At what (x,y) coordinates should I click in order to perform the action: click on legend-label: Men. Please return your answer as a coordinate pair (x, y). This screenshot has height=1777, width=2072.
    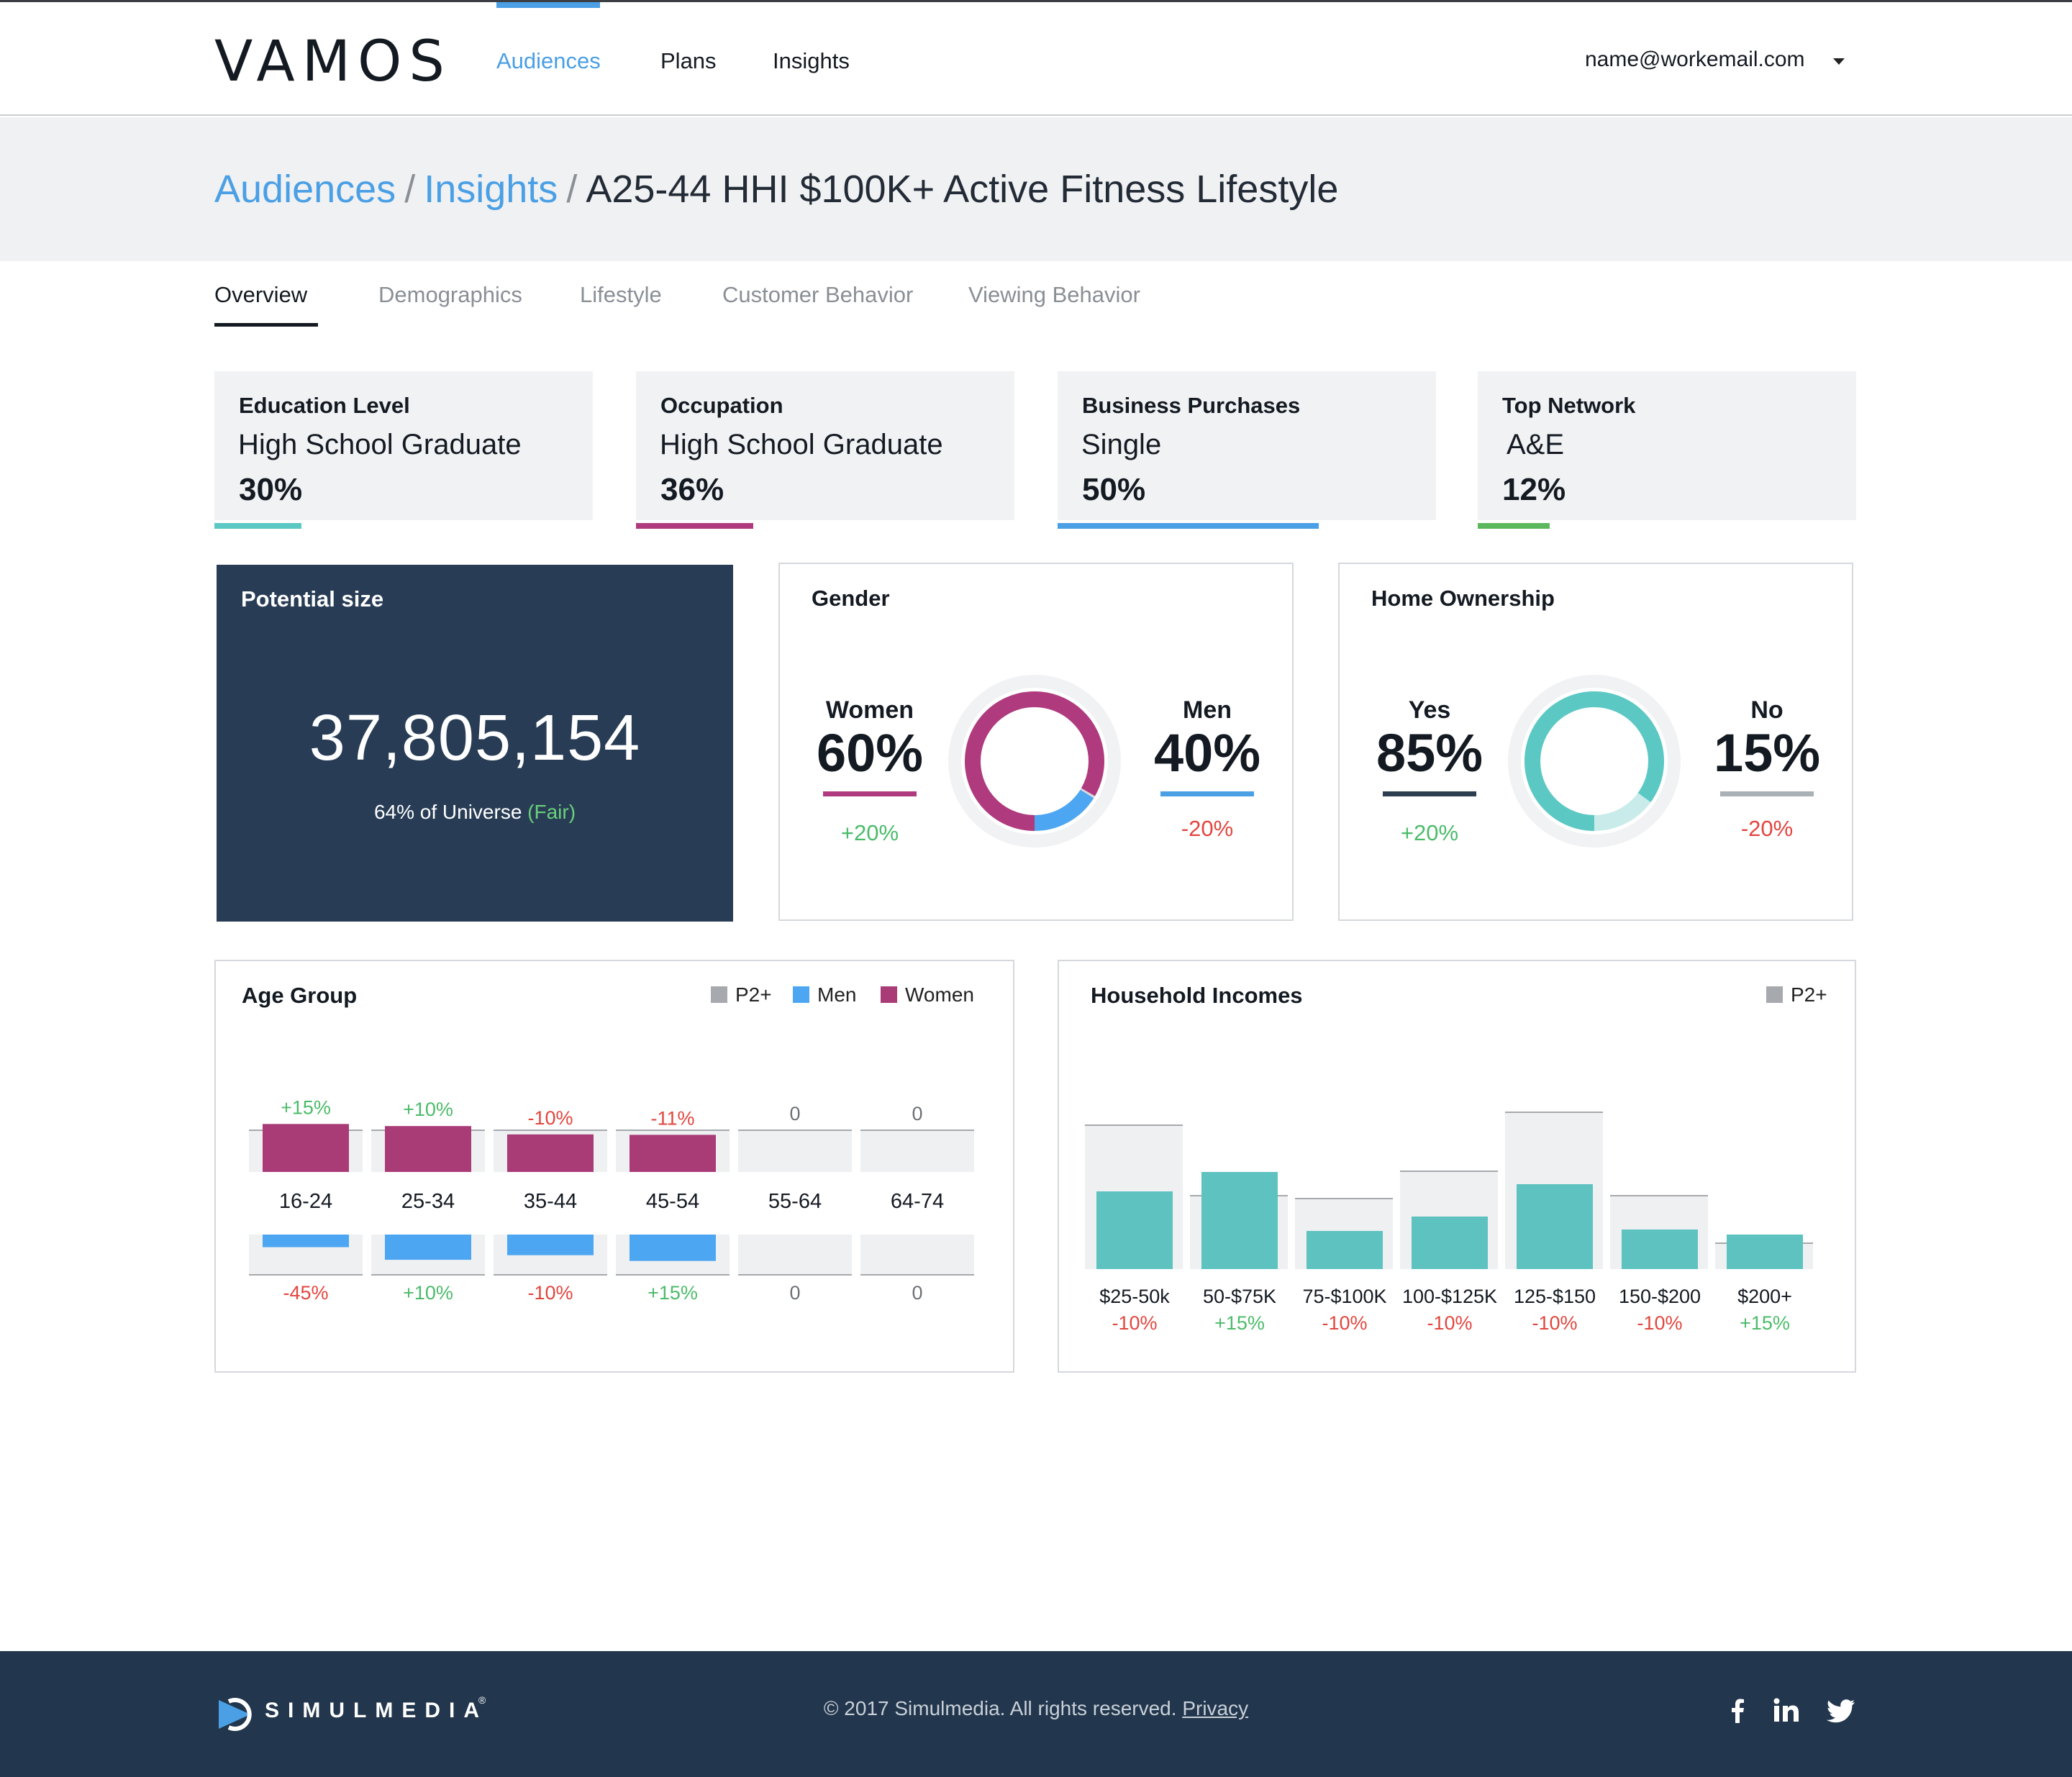
    Looking at the image, I should click on (837, 994).